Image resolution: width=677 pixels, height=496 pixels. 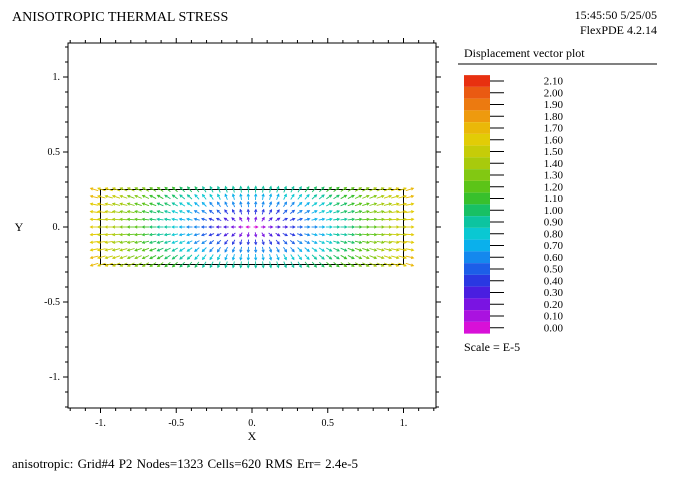 I want to click on x-tick-label: 0.5, so click(x=328, y=423).